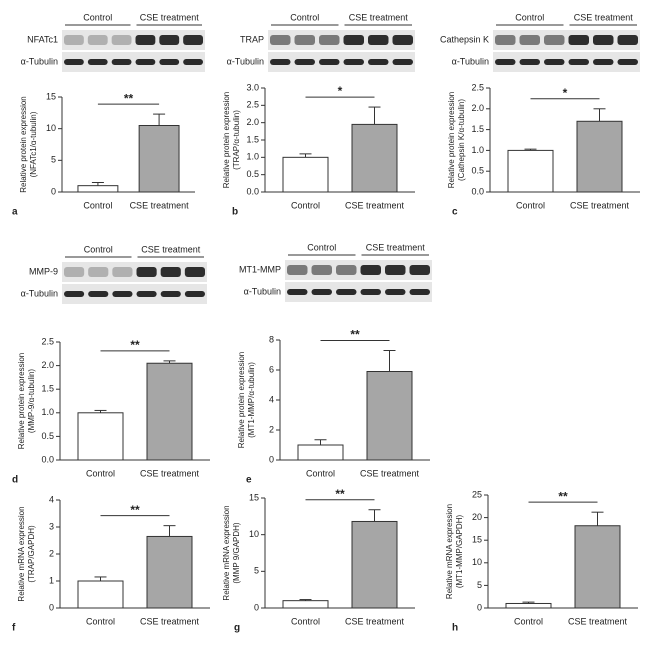  I want to click on y-axis-label: (NFATc1/α-tubulin), so click(33, 144).